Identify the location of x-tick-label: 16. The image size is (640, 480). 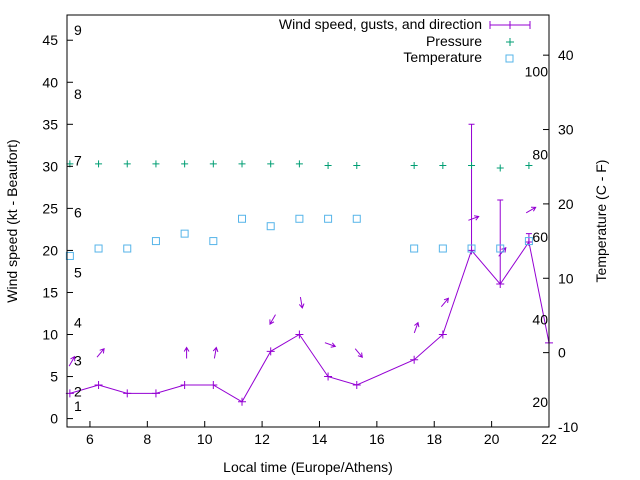
(377, 439).